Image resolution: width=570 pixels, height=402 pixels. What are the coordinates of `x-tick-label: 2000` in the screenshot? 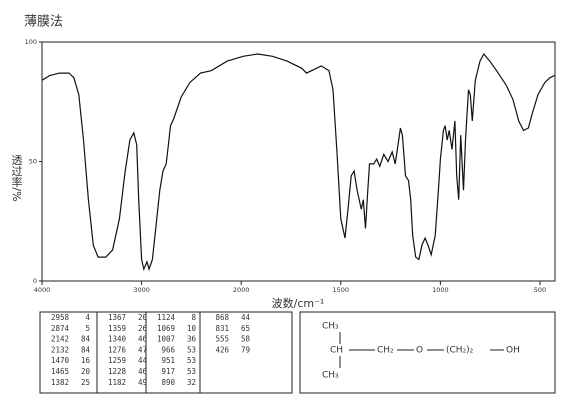 It's located at (241, 290).